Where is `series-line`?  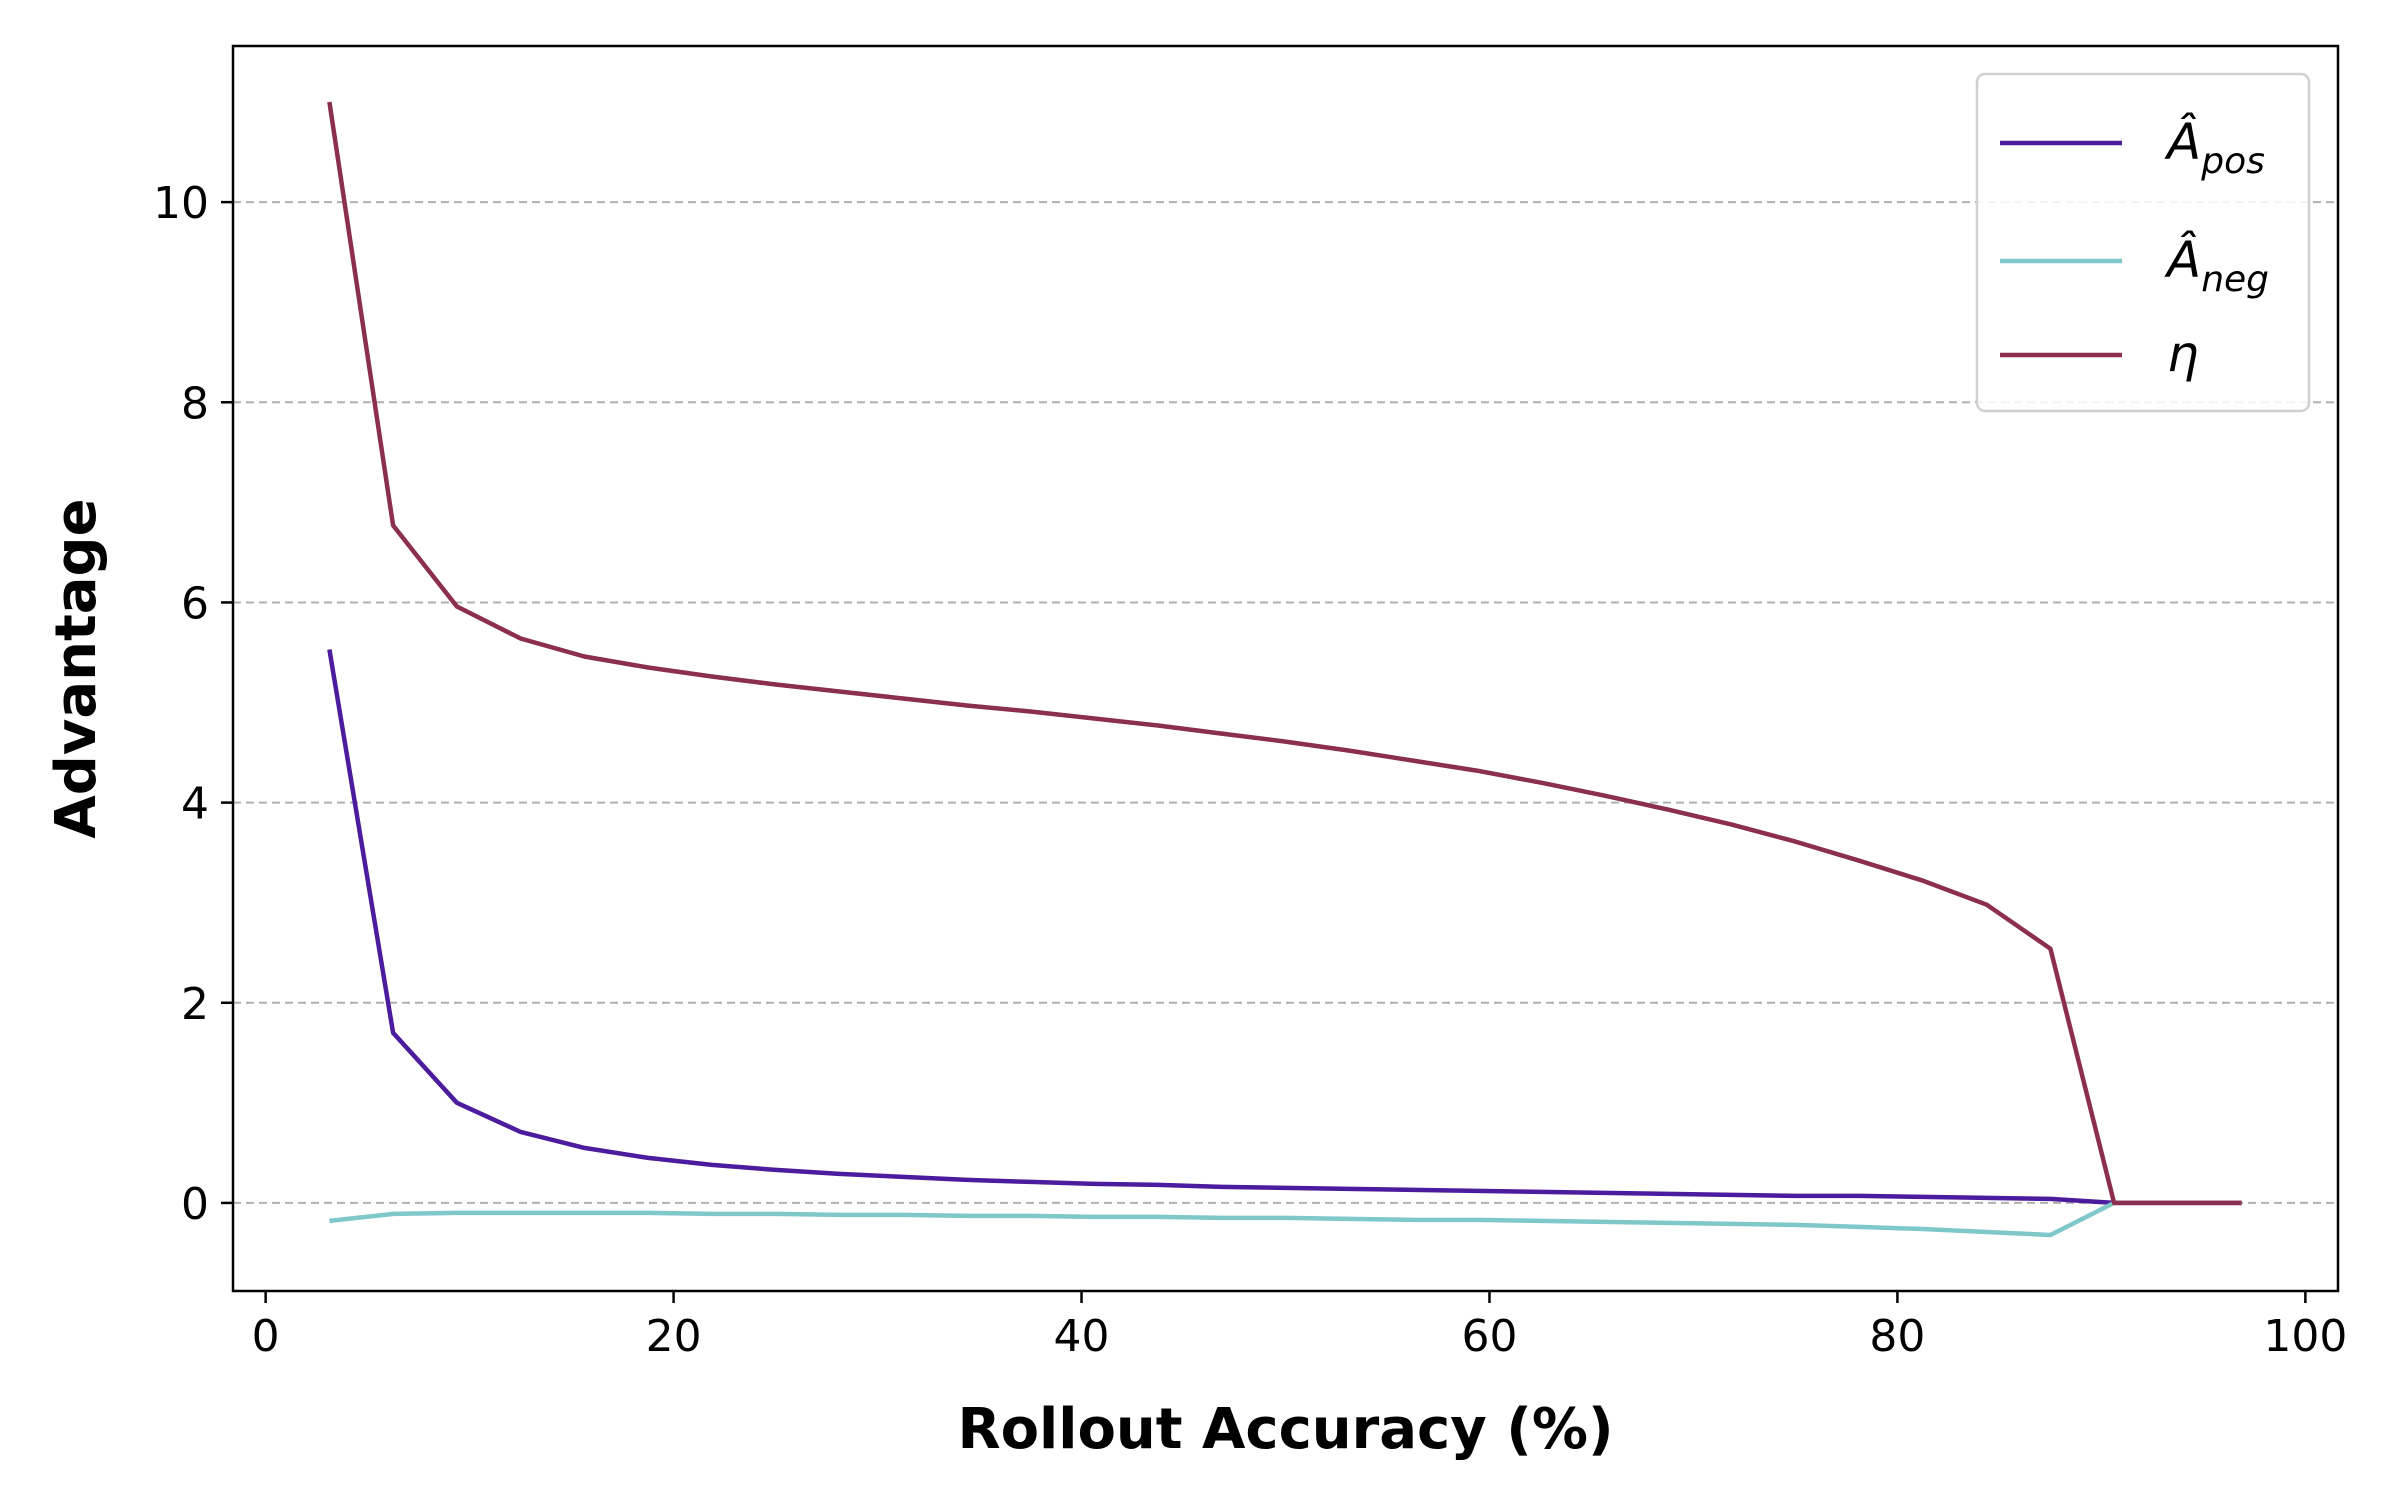
series-line is located at coordinates (1285, 1219).